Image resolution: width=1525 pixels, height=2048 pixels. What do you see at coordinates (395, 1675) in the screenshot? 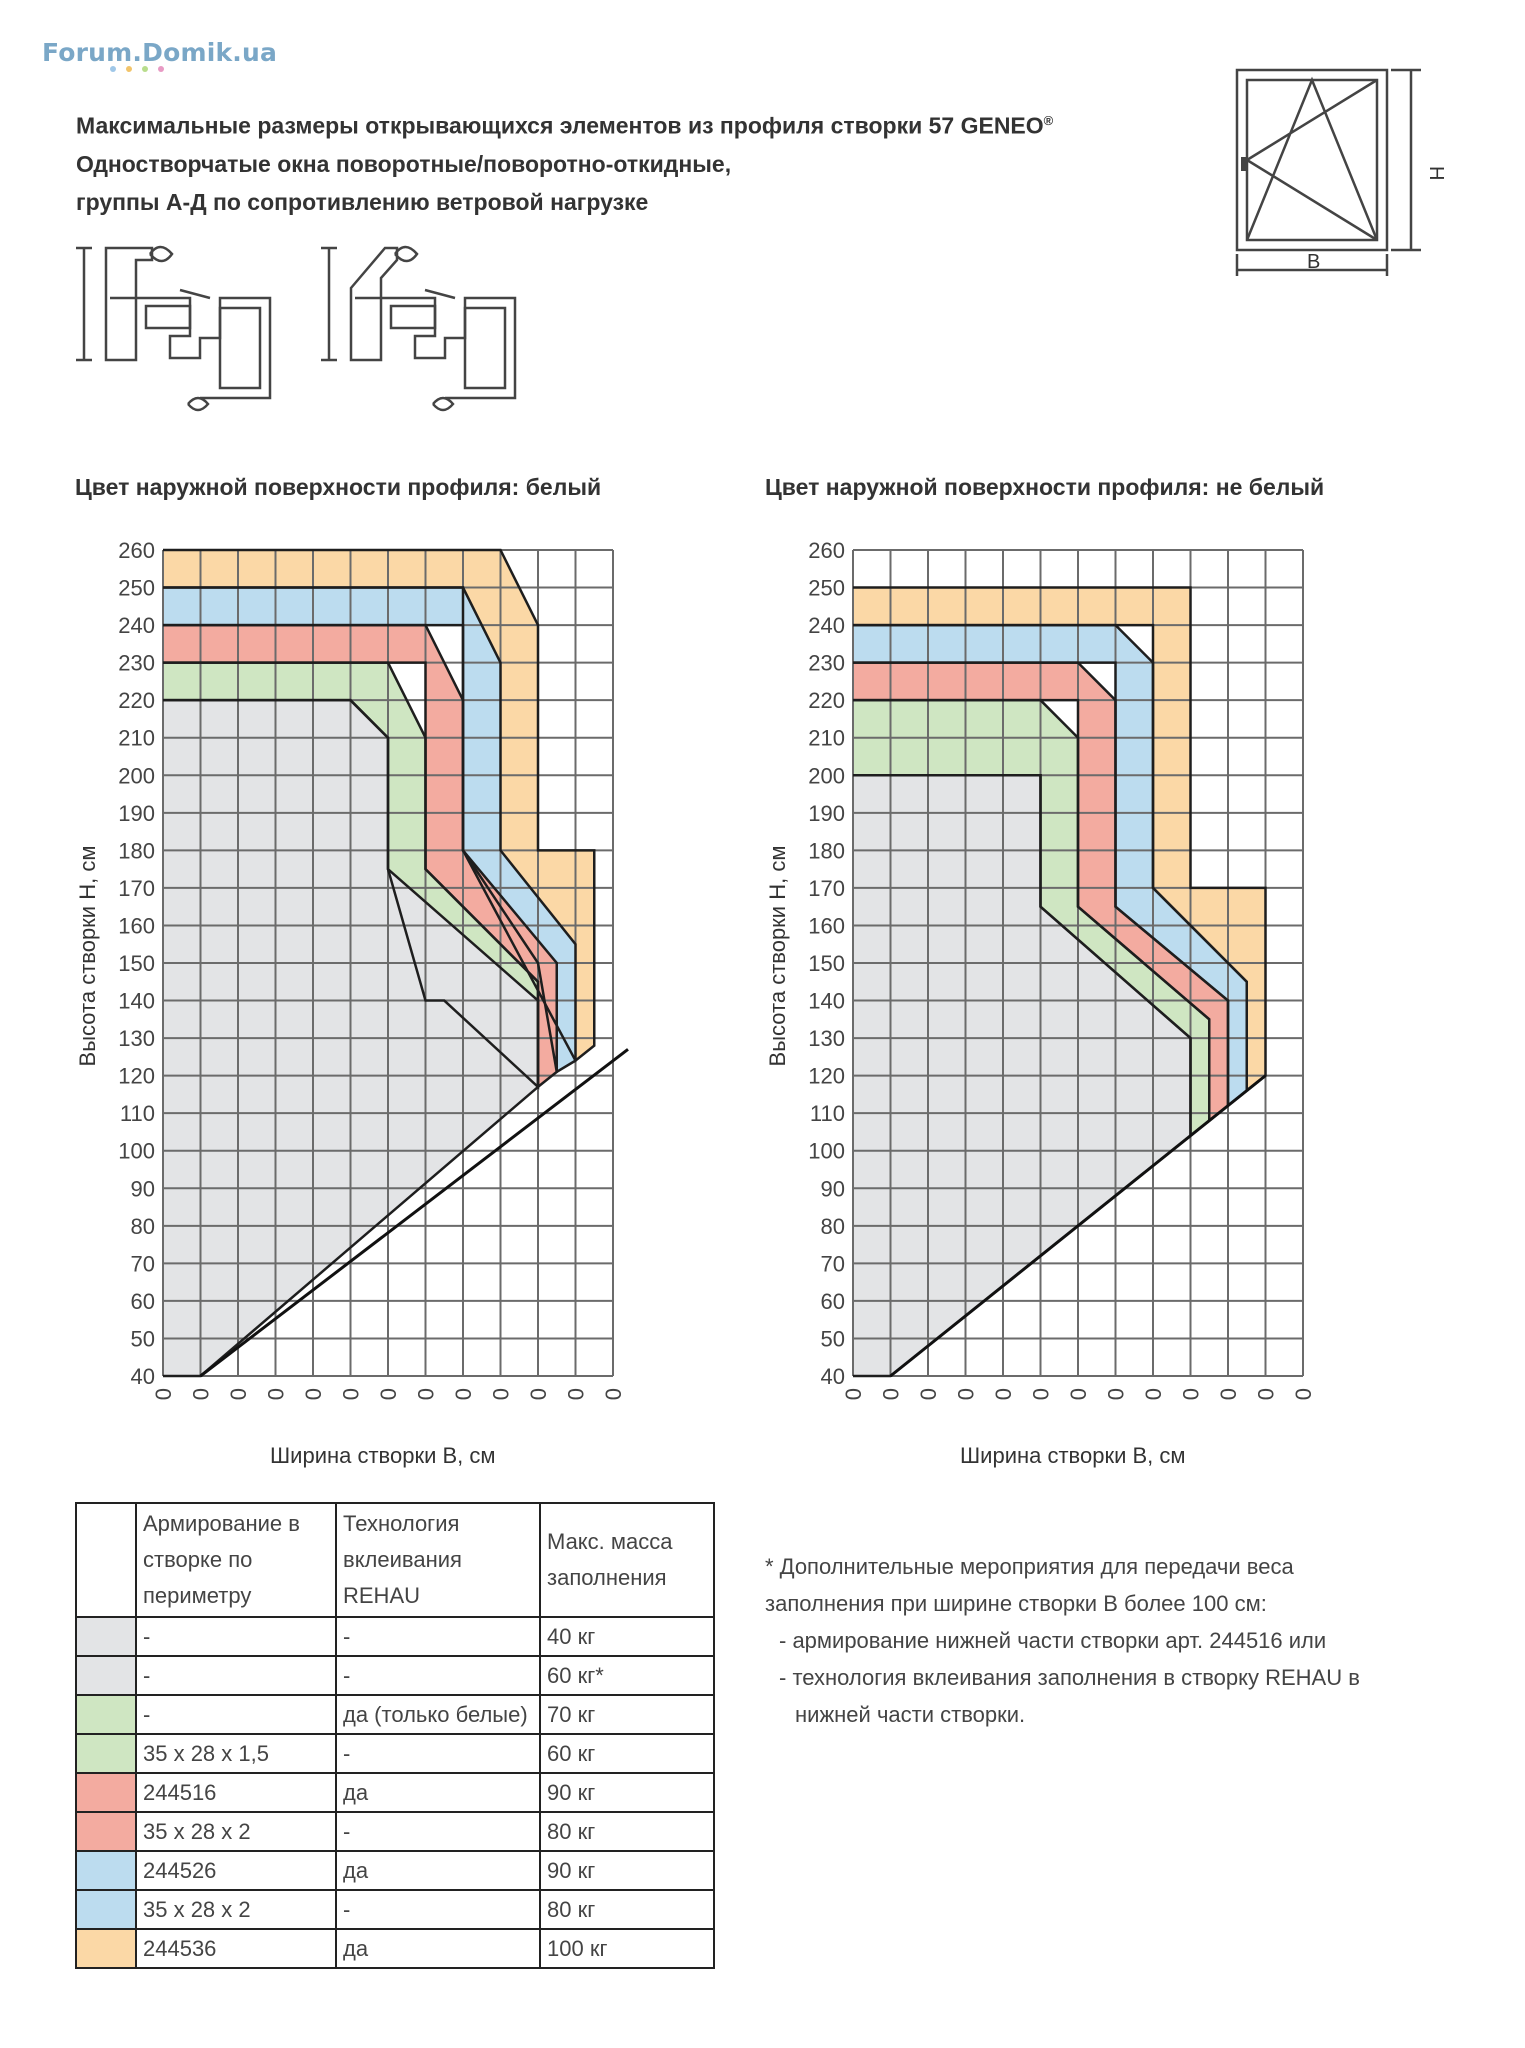
I see `legend-row: - -60 кг*` at bounding box center [395, 1675].